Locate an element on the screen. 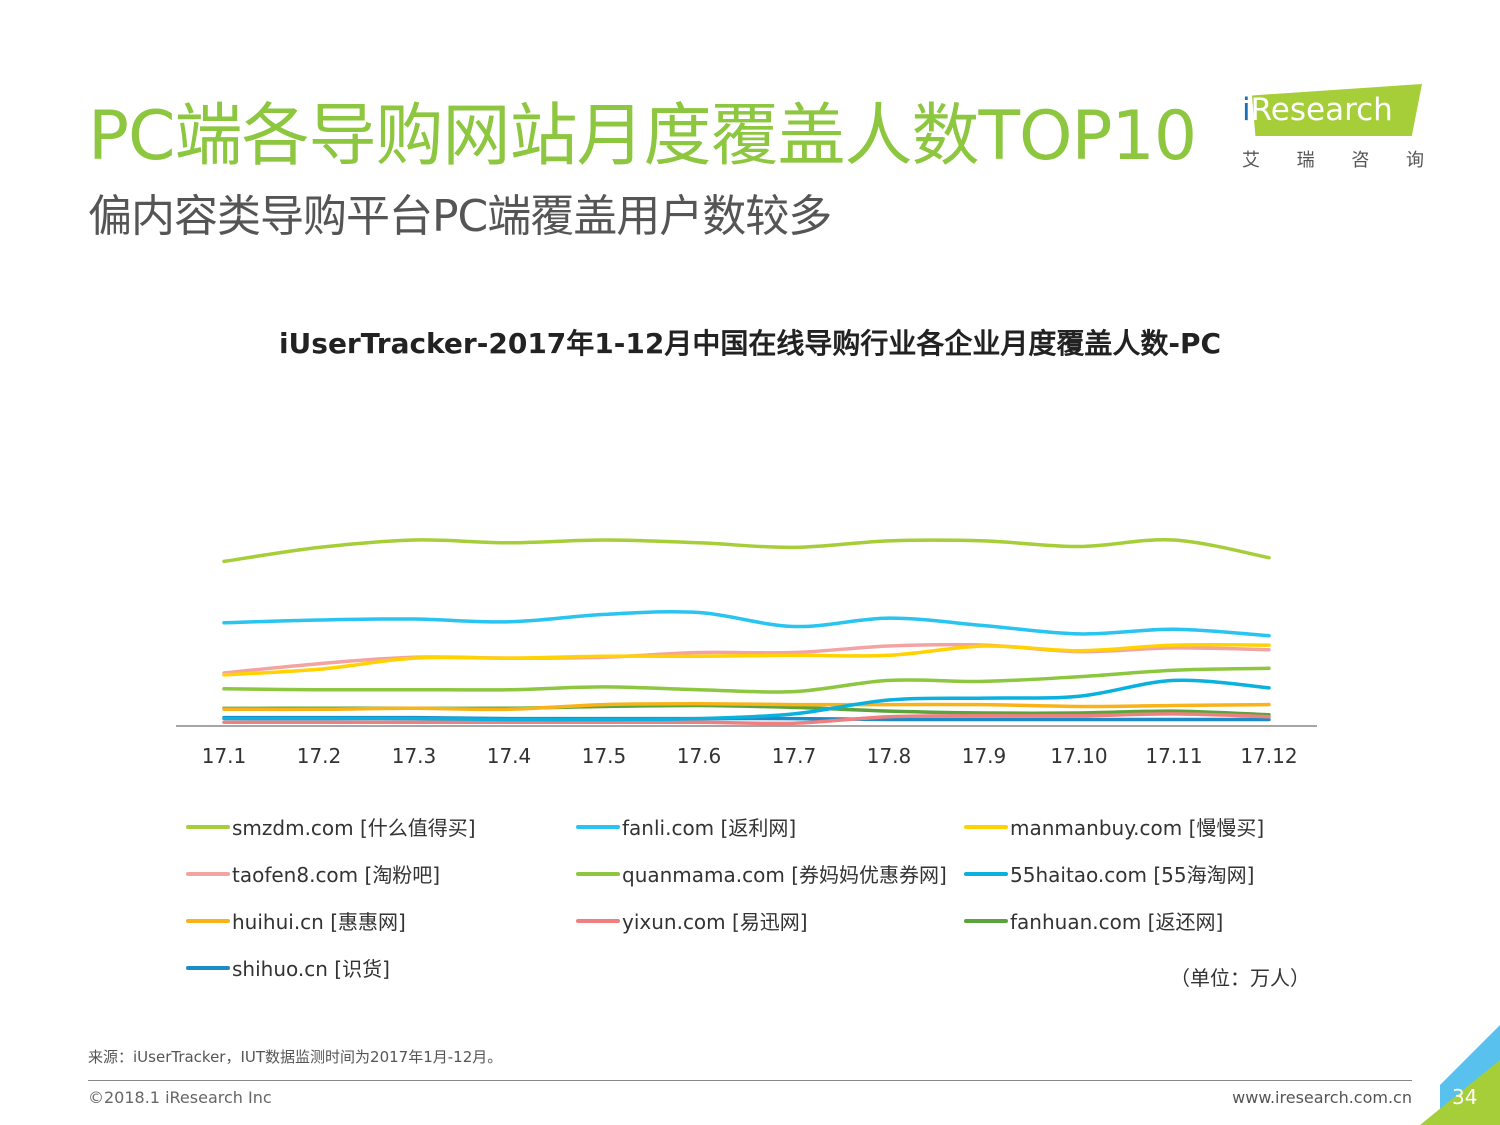 The image size is (1500, 1125). x-tick-label: 17.2 is located at coordinates (319, 756).